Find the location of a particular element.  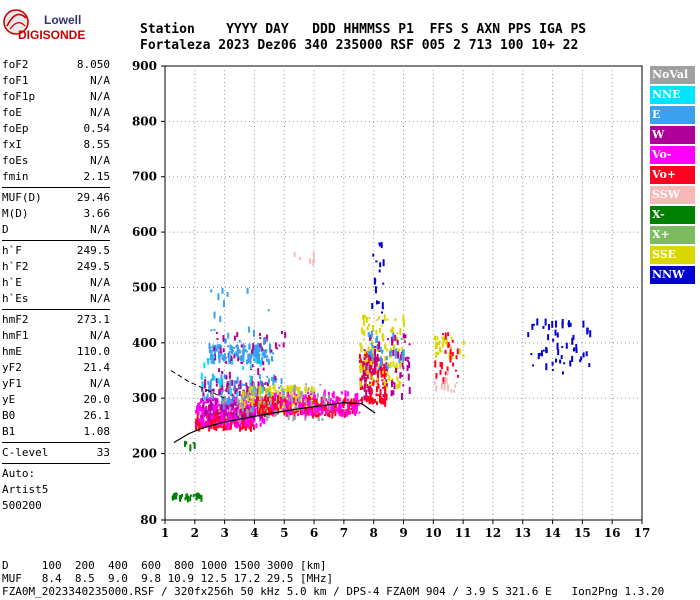

parameter-label: yF2 is located at coordinates (12, 367).